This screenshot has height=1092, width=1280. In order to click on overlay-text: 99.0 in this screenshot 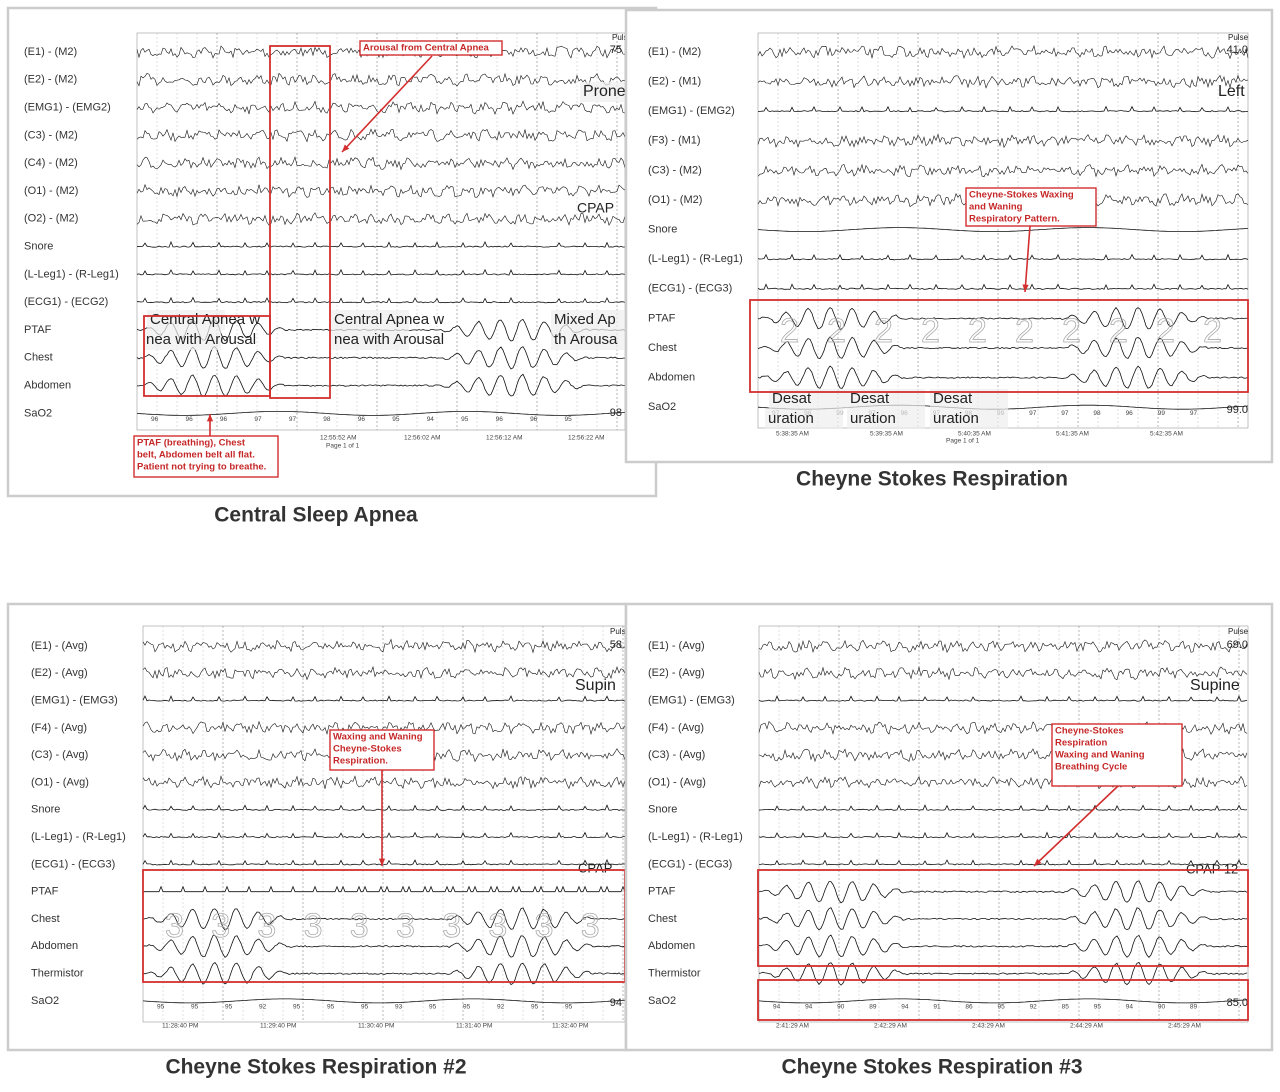, I will do `click(1237, 410)`.